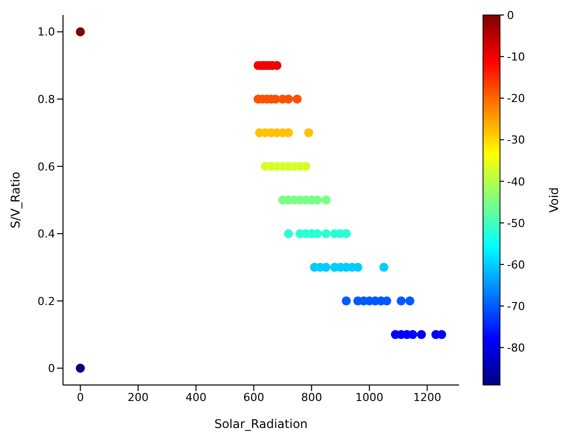 The width and height of the screenshot is (570, 438). Describe the element at coordinates (46, 99) in the screenshot. I see `y-tick-label: 0.8` at that location.